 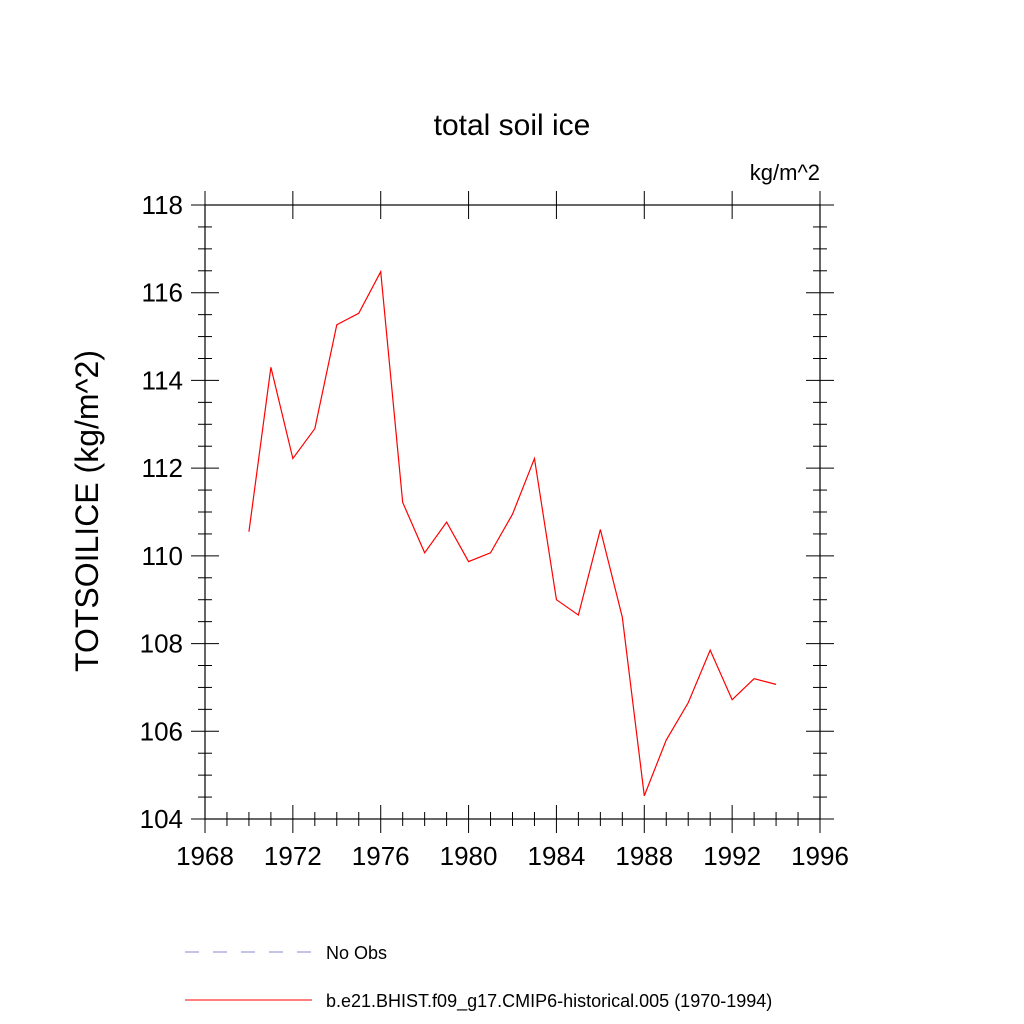 What do you see at coordinates (162, 556) in the screenshot?
I see `y-tick-label: 110` at bounding box center [162, 556].